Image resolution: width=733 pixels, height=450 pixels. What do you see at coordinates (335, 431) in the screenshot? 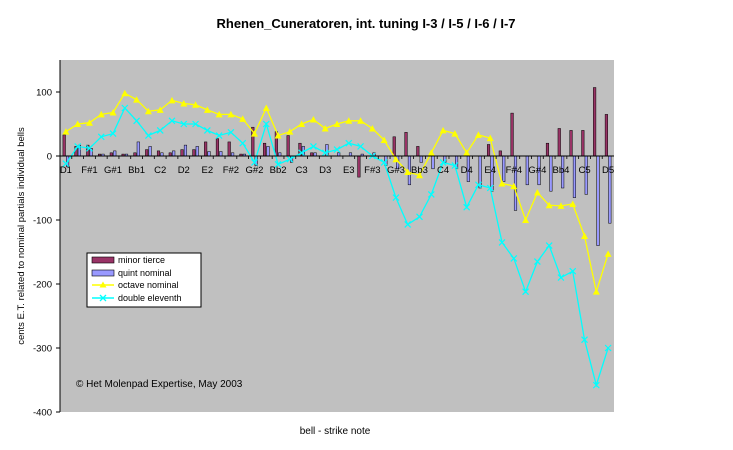
I see `x-axis-label: bell - strike note` at bounding box center [335, 431].